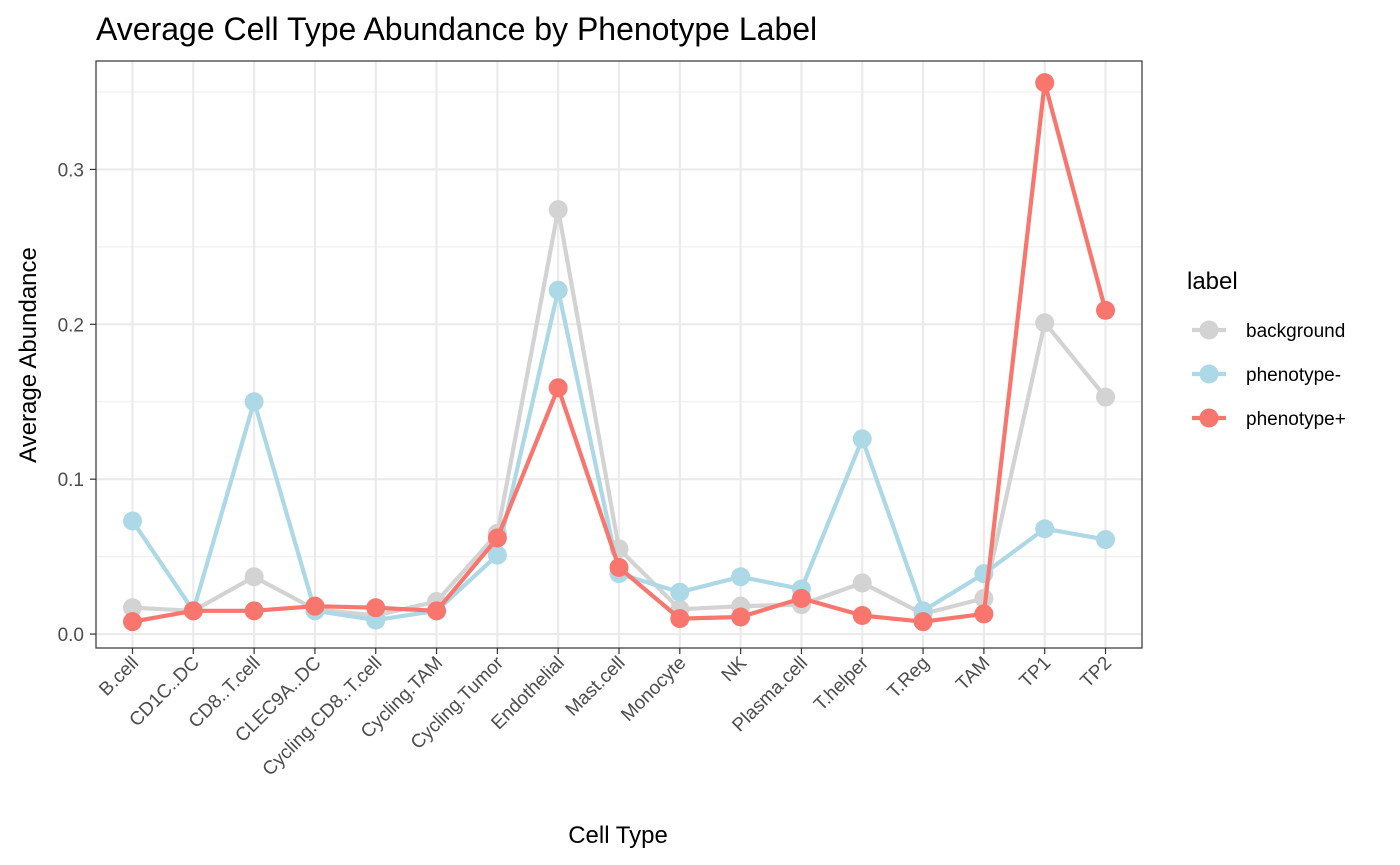 This screenshot has height=865, width=1400. I want to click on y-tick-label: 0.2, so click(71, 325).